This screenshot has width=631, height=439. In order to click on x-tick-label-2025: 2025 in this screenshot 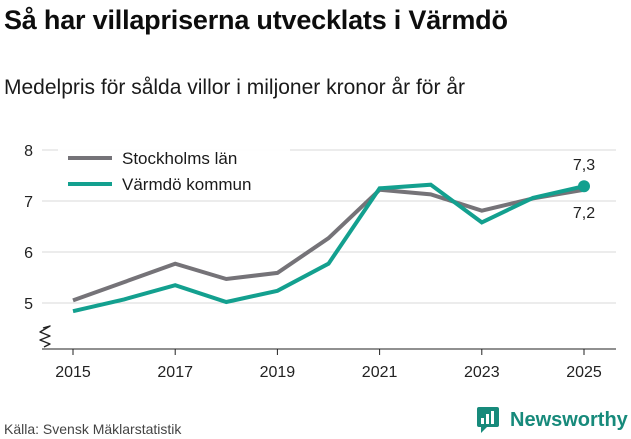, I will do `click(584, 372)`.